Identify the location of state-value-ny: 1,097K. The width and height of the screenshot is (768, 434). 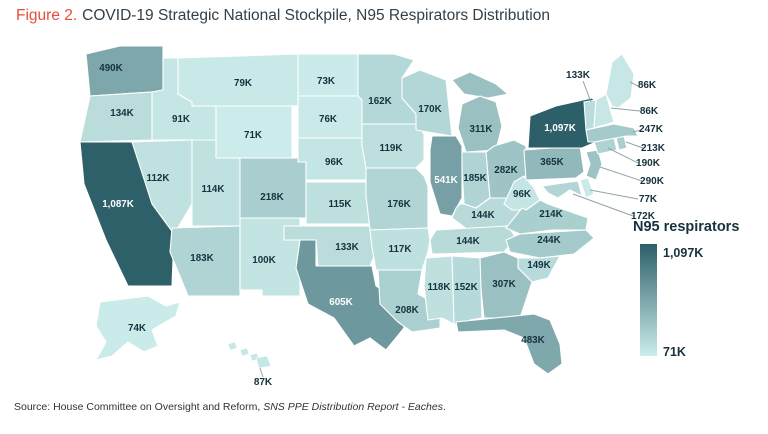
(560, 128).